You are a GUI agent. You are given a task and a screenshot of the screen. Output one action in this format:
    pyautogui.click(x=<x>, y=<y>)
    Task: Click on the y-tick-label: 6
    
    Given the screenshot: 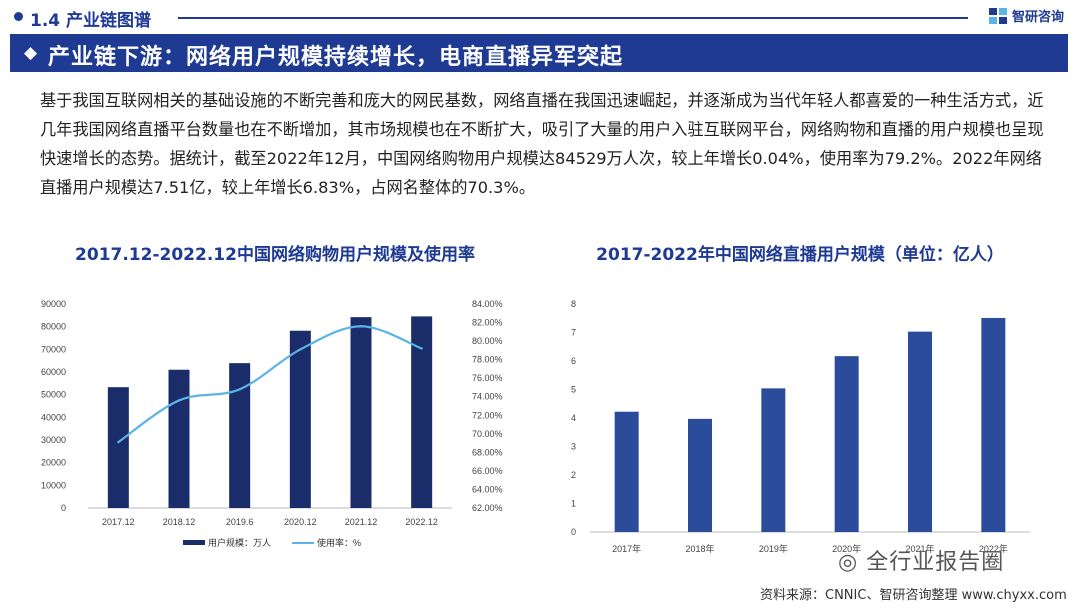 What is the action you would take?
    pyautogui.click(x=573, y=361)
    